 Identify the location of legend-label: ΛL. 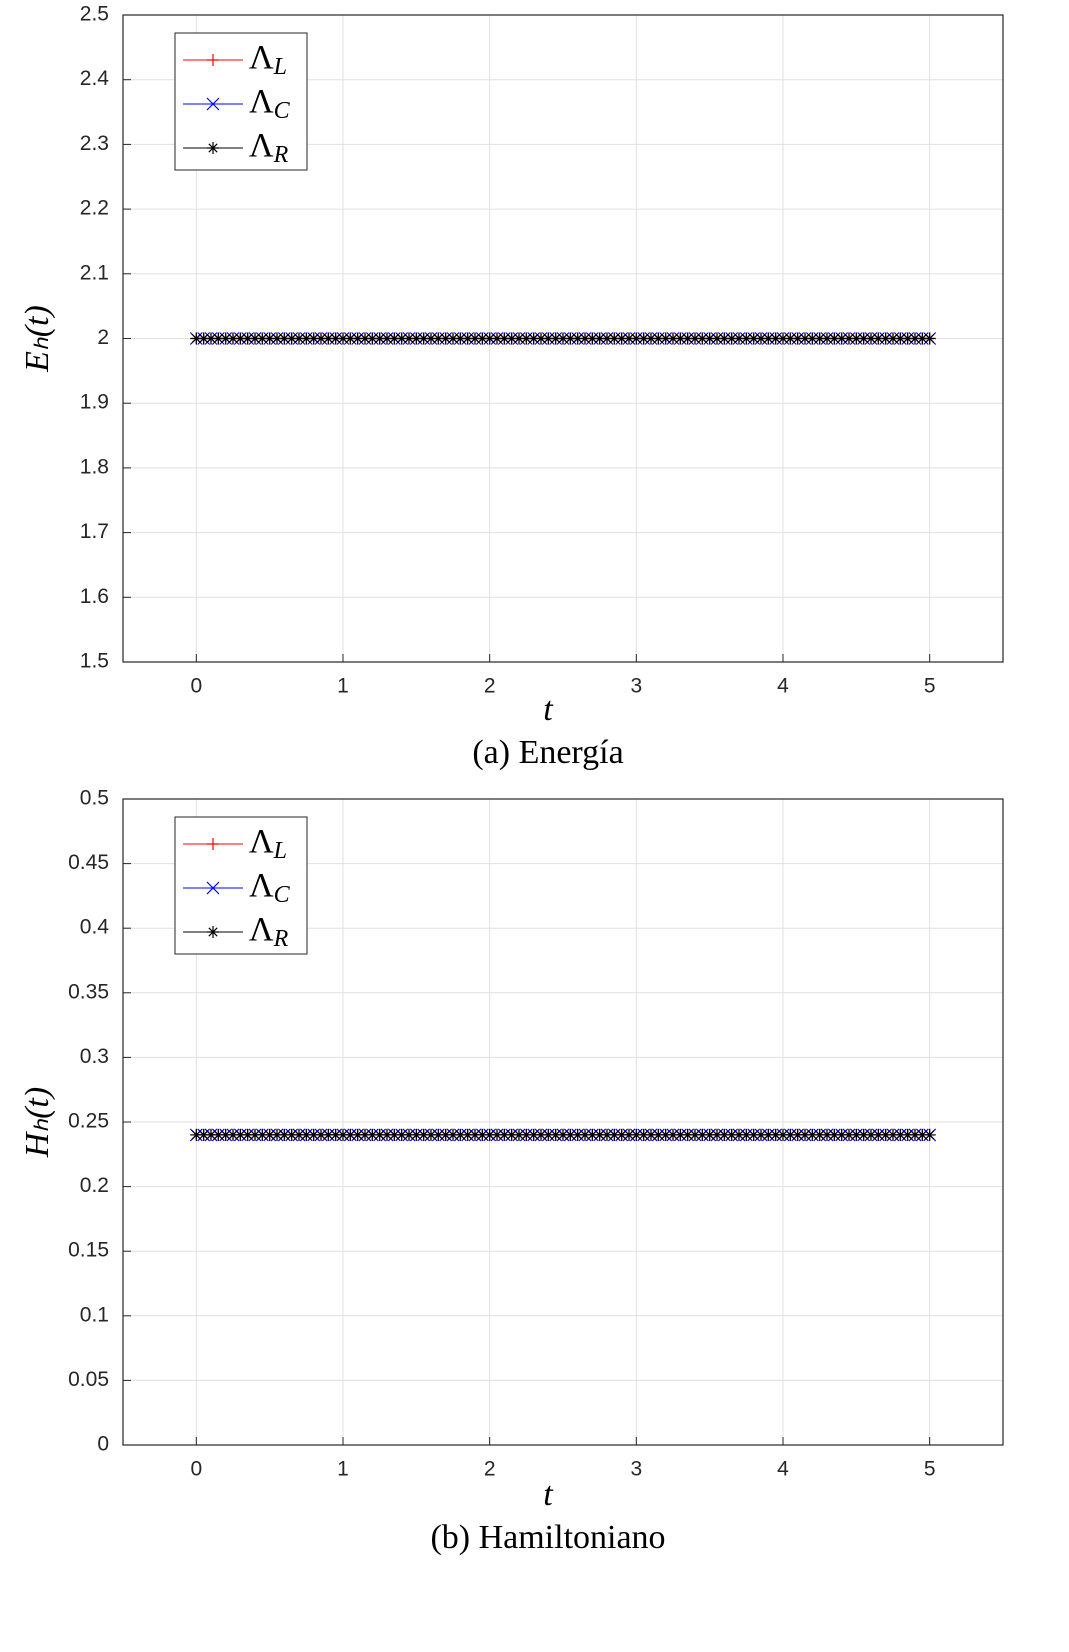
(268, 843).